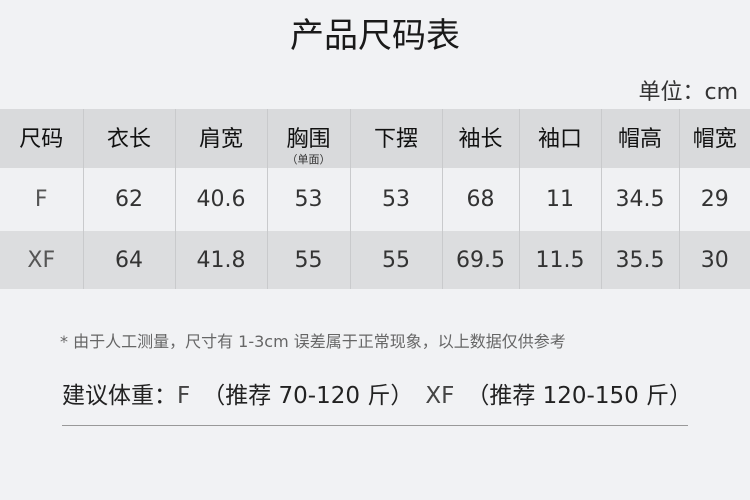  What do you see at coordinates (640, 138) in the screenshot?
I see `header-cell: 帽高` at bounding box center [640, 138].